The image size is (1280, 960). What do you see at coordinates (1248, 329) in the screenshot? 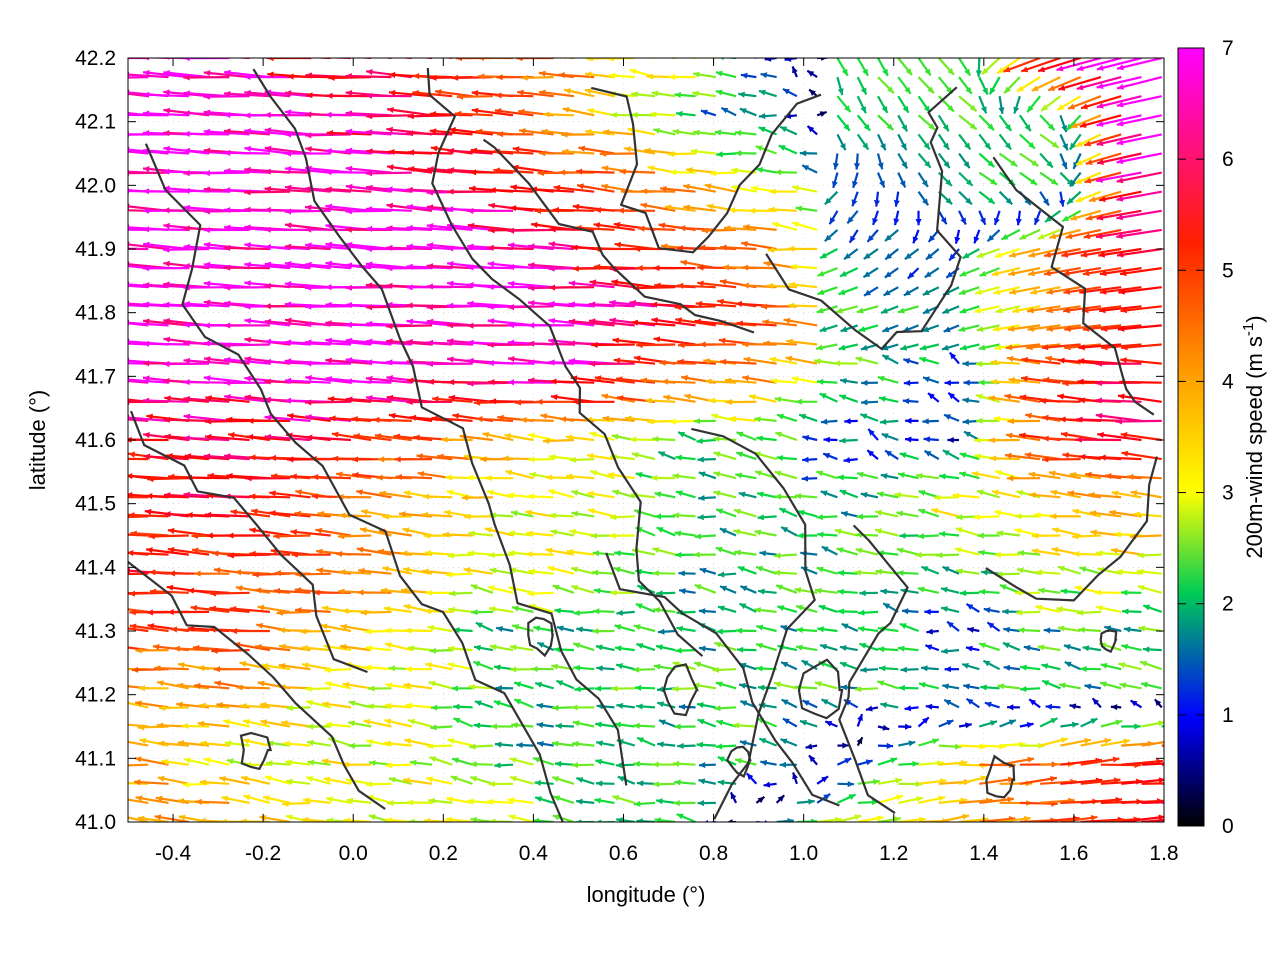
I see `colorbar-label-sup: -1` at bounding box center [1248, 329].